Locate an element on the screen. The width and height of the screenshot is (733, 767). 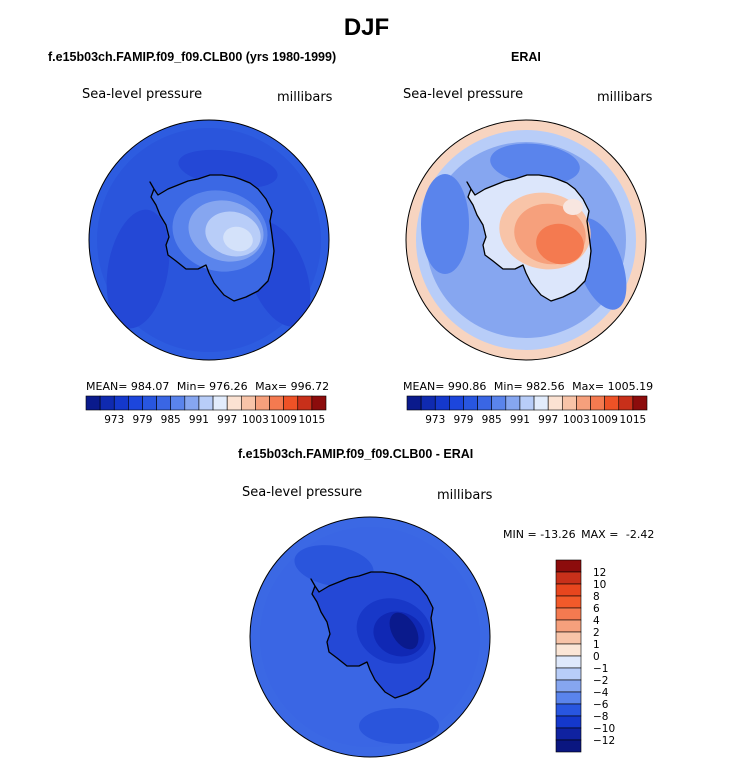
panel3-colorbar-tick-label: −10 is located at coordinates (604, 729).